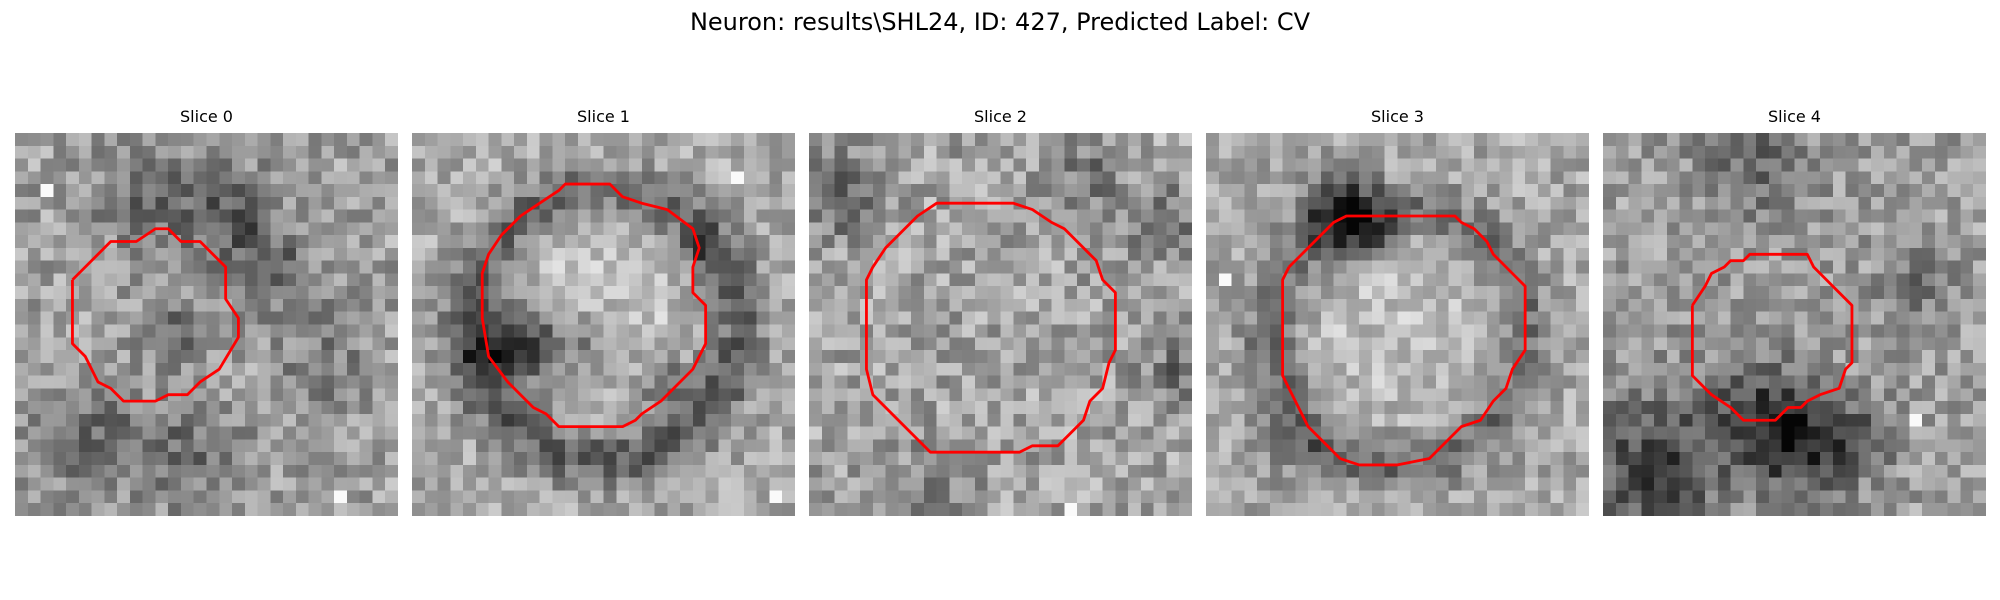  Describe the element at coordinates (1794, 116) in the screenshot. I see `slice-4-title: Slice 4` at that location.